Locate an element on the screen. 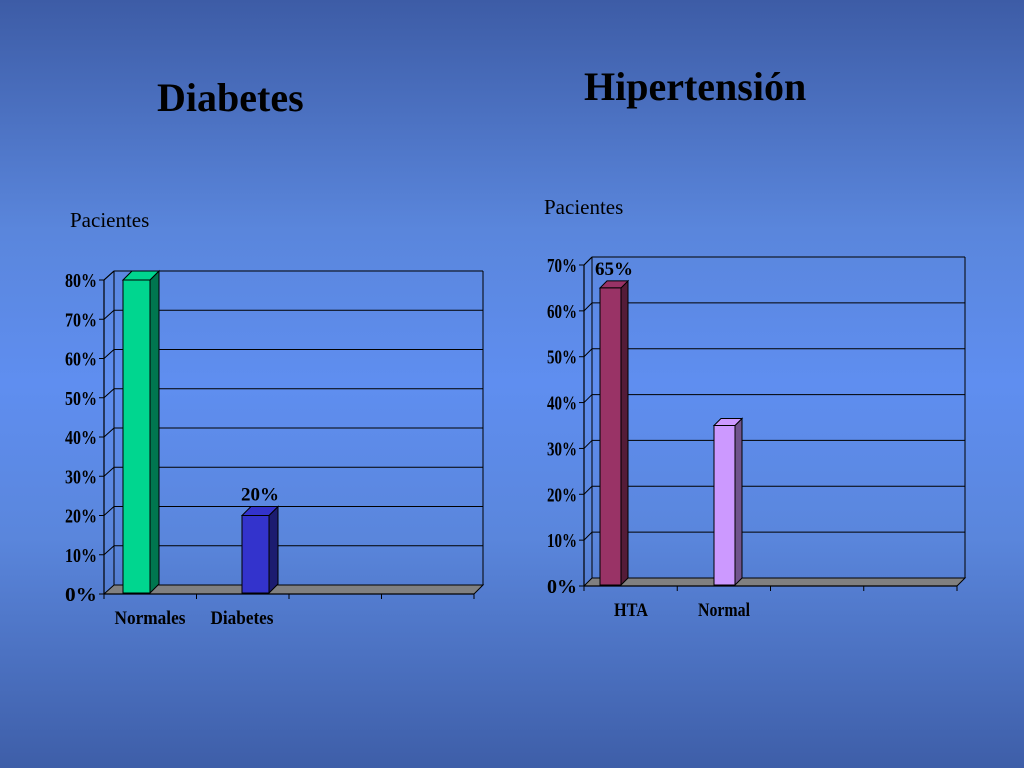  undefined-x-tick-label: Normal is located at coordinates (724, 610).